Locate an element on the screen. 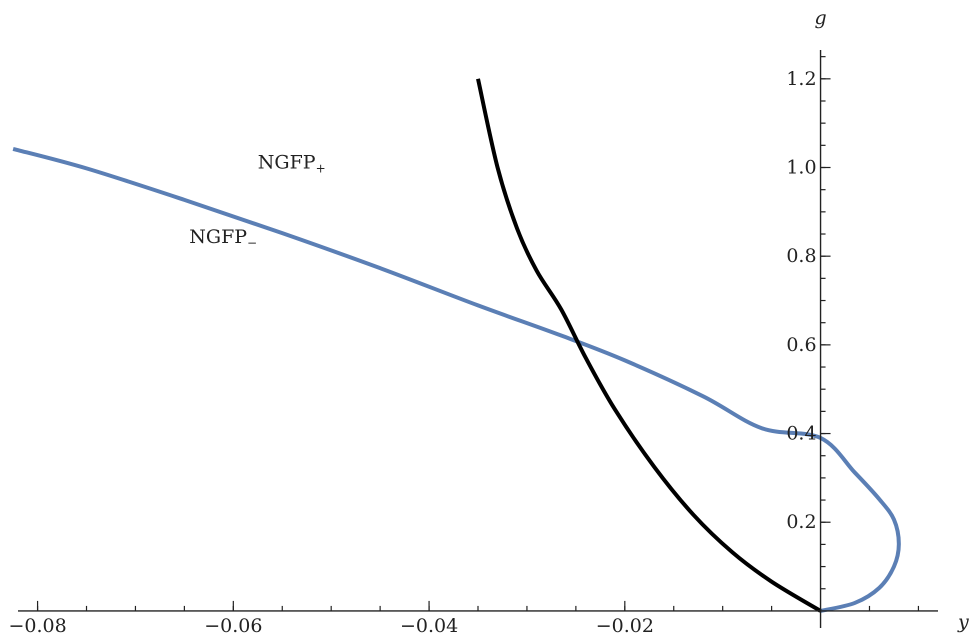 The image size is (969, 642). x-axis-title: y is located at coordinates (963, 622).